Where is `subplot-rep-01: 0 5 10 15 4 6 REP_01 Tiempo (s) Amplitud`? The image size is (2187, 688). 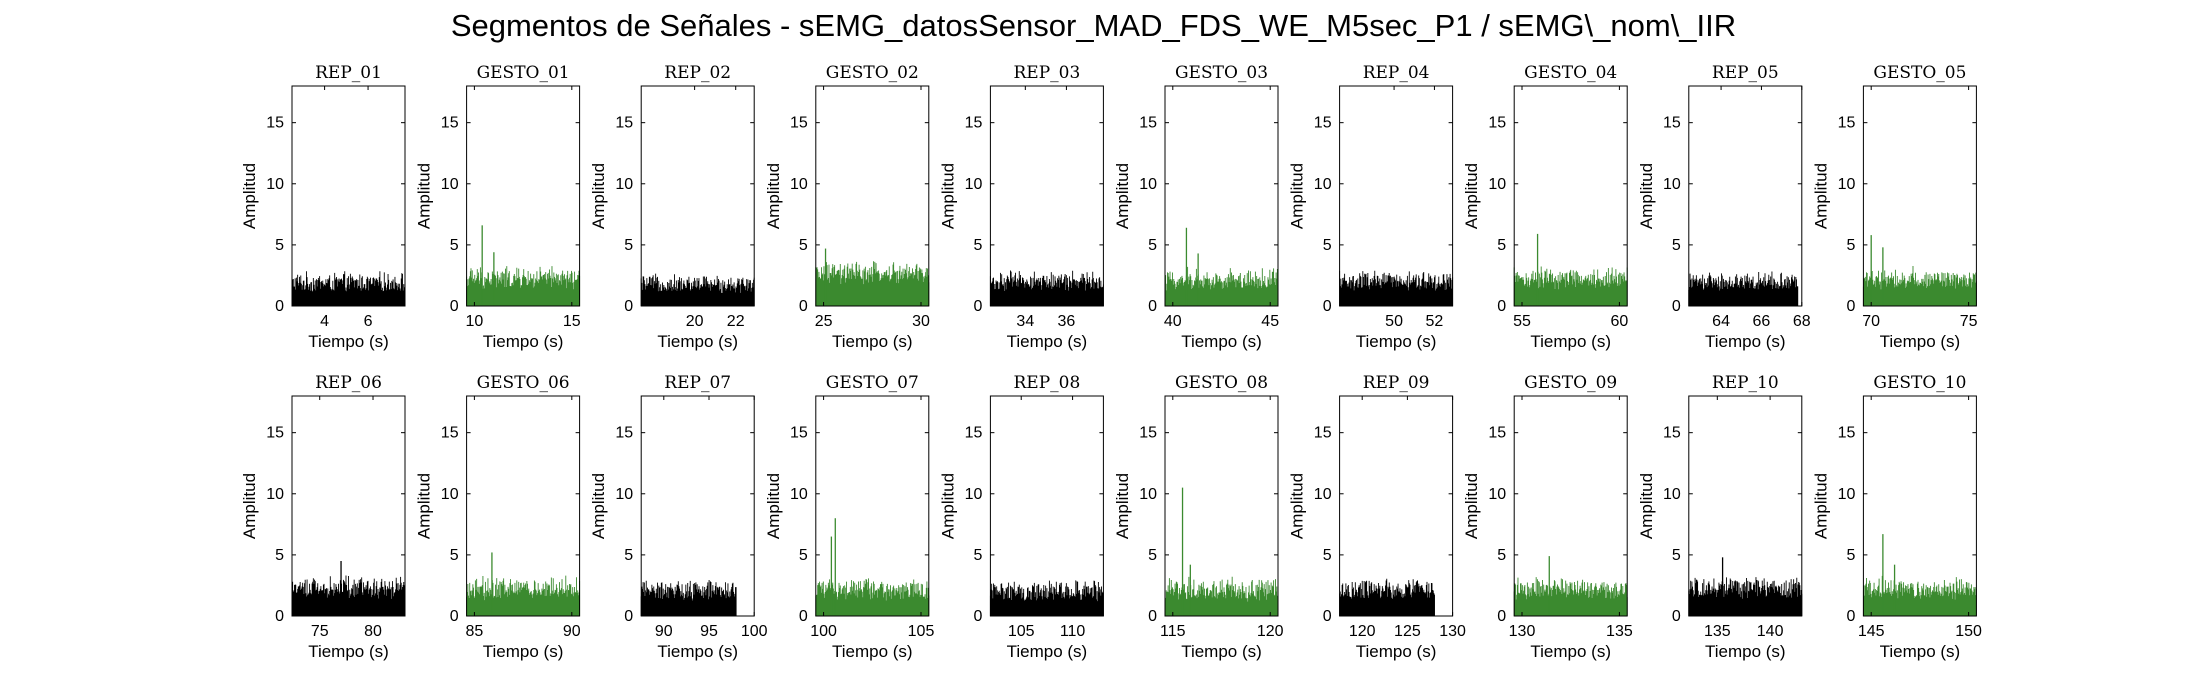
subplot-rep-01: 0 5 10 15 4 6 REP_01 Tiempo (s) Amplitud is located at coordinates (323, 207).